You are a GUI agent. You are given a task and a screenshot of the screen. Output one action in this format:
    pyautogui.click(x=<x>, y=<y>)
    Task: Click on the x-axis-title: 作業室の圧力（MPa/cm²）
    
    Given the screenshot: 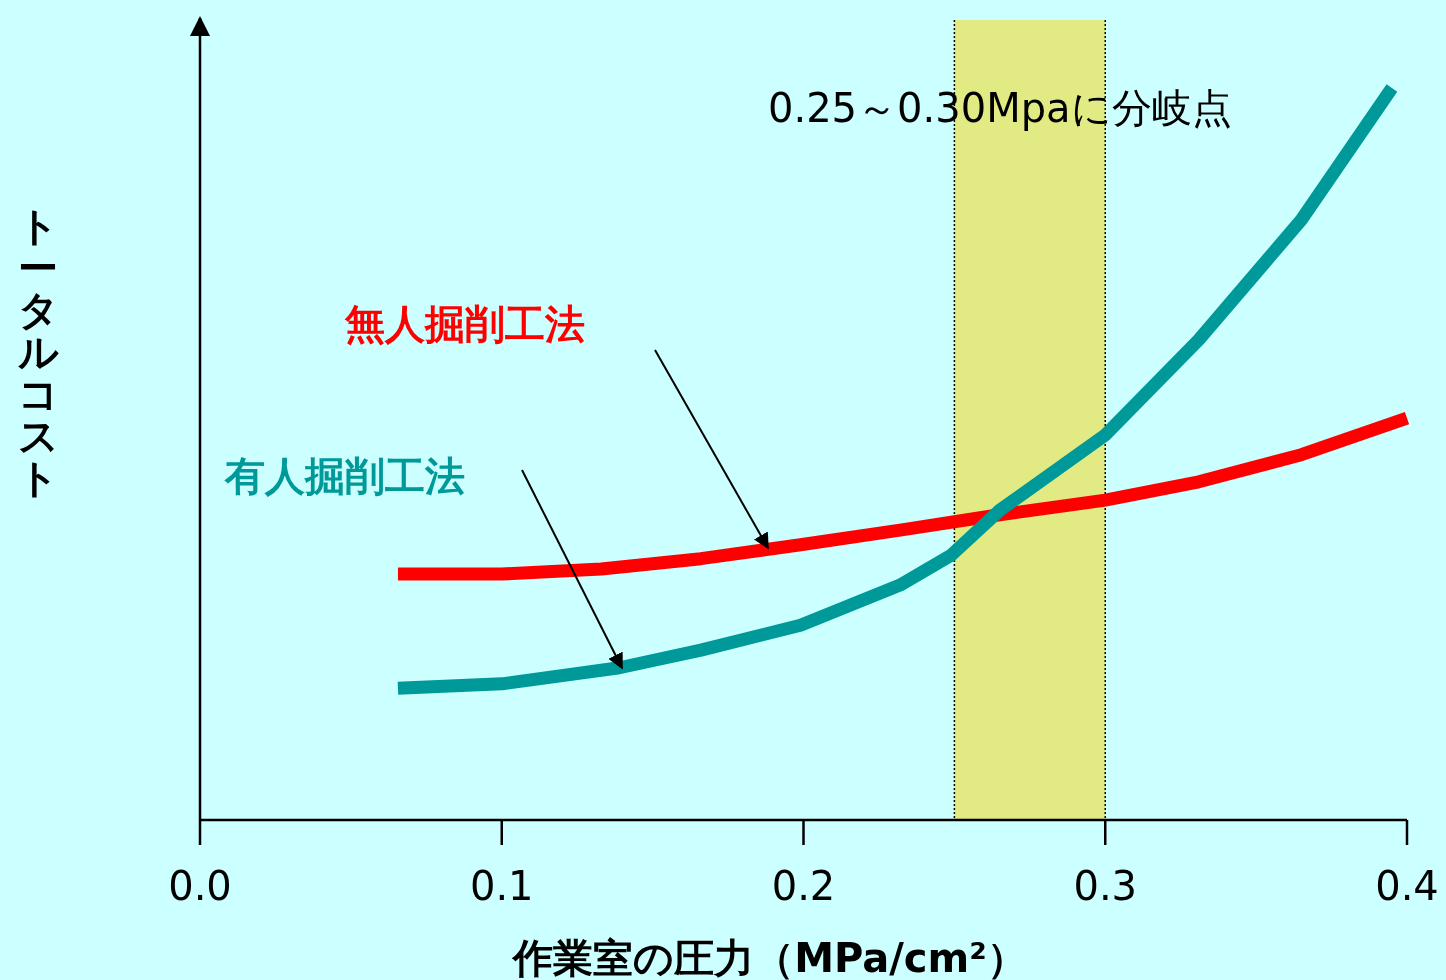 What is the action you would take?
    pyautogui.click(x=769, y=957)
    